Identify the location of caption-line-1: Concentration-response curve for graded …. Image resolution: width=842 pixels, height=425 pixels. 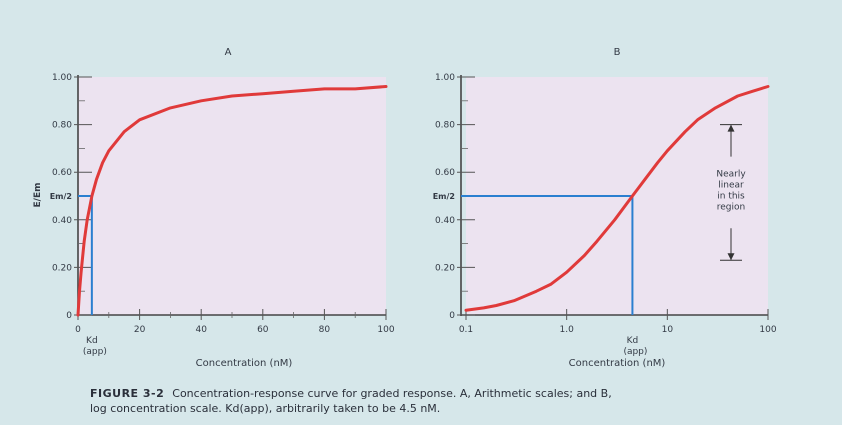
(392, 393).